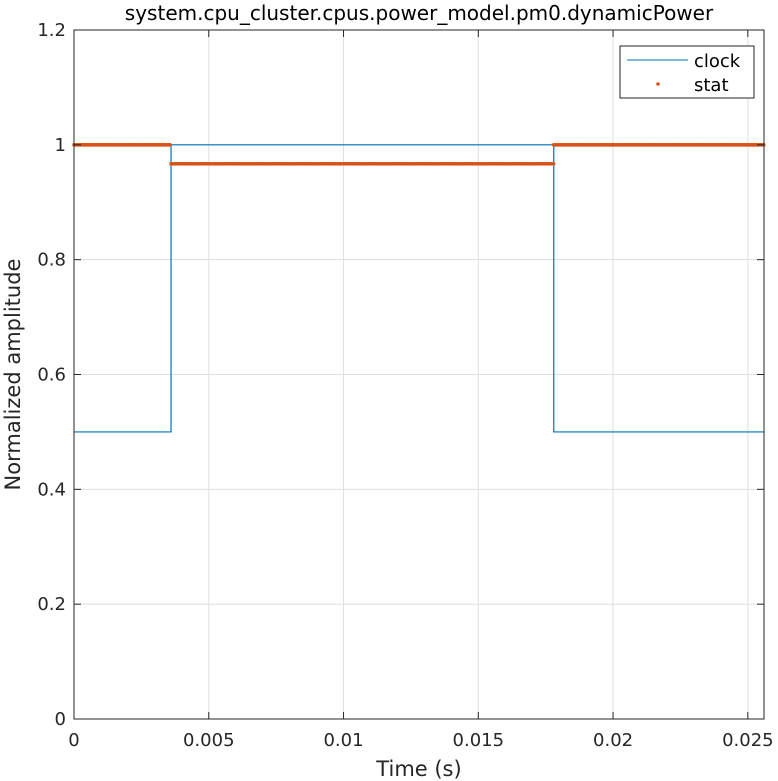  I want to click on y-tick-label: 0.4, so click(51, 489).